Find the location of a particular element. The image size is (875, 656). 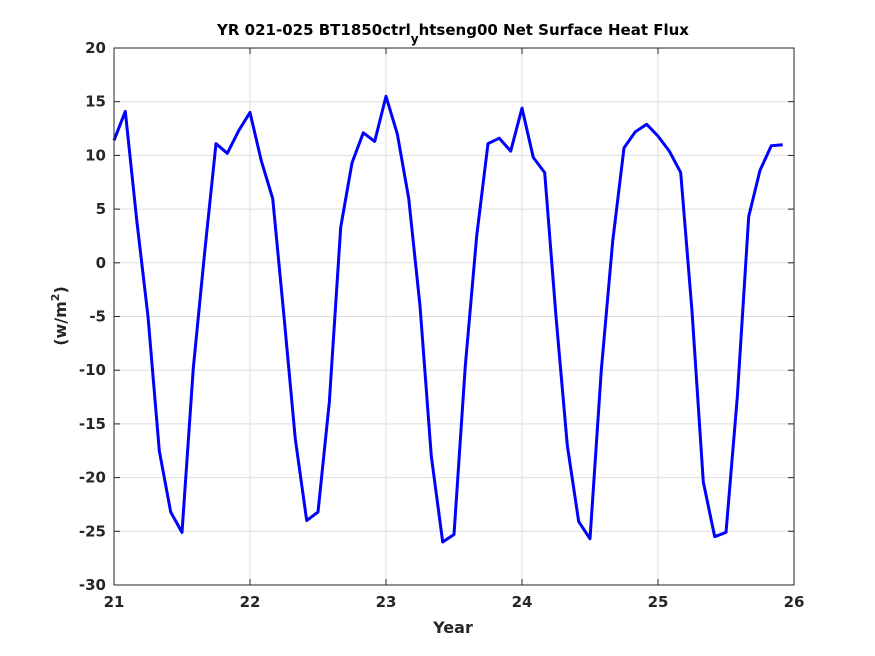

y-tick-label: 10 is located at coordinates (95, 155).